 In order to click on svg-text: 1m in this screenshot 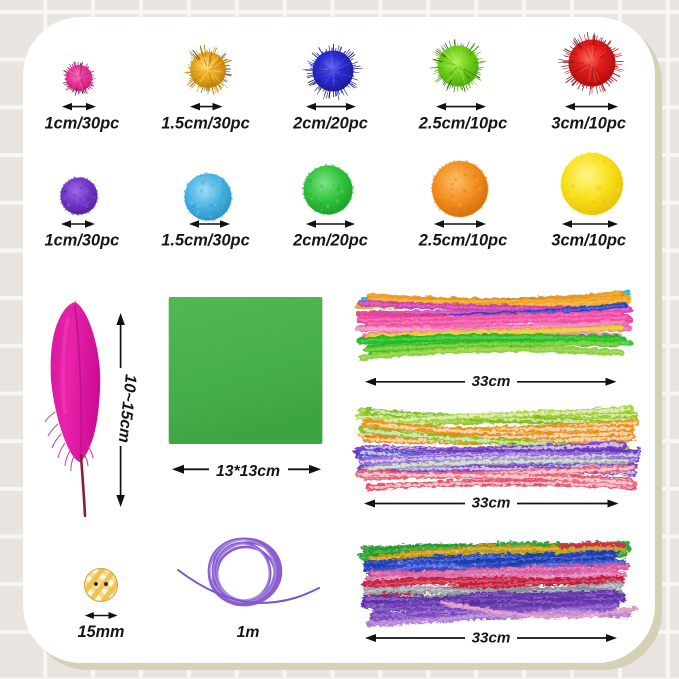, I will do `click(248, 632)`.